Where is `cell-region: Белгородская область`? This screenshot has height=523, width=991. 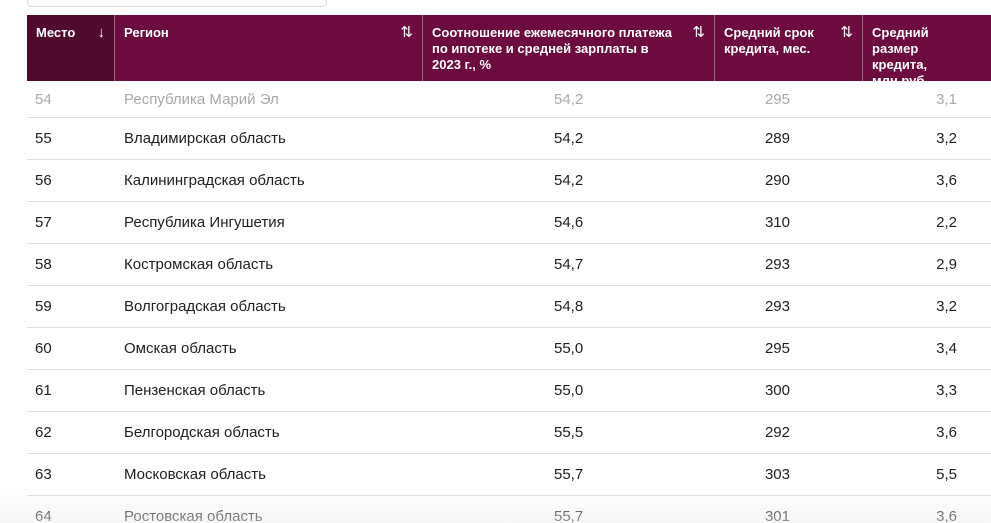 cell-region: Белгородская область is located at coordinates (202, 432).